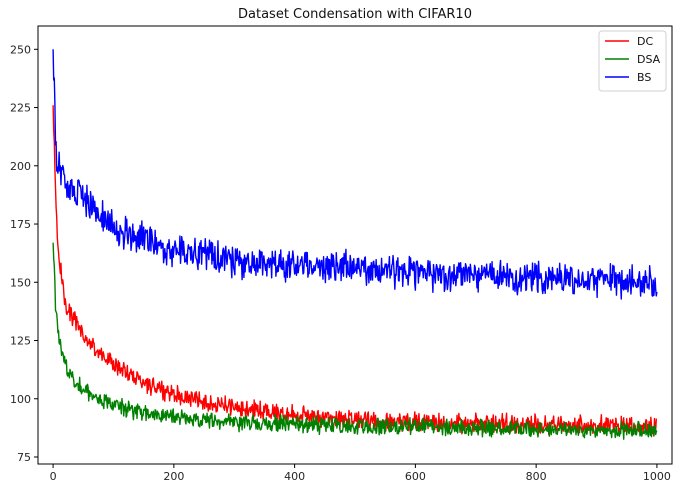  Describe the element at coordinates (645, 41) in the screenshot. I see `legend-label-dc: DC` at that location.